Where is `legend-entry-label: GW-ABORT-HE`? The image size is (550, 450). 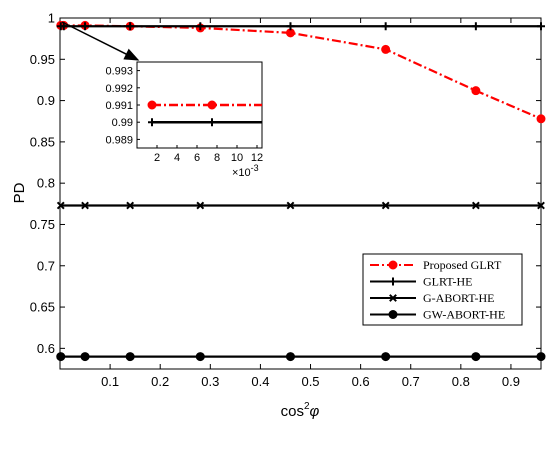
legend-entry-label: GW-ABORT-HE is located at coordinates (464, 315).